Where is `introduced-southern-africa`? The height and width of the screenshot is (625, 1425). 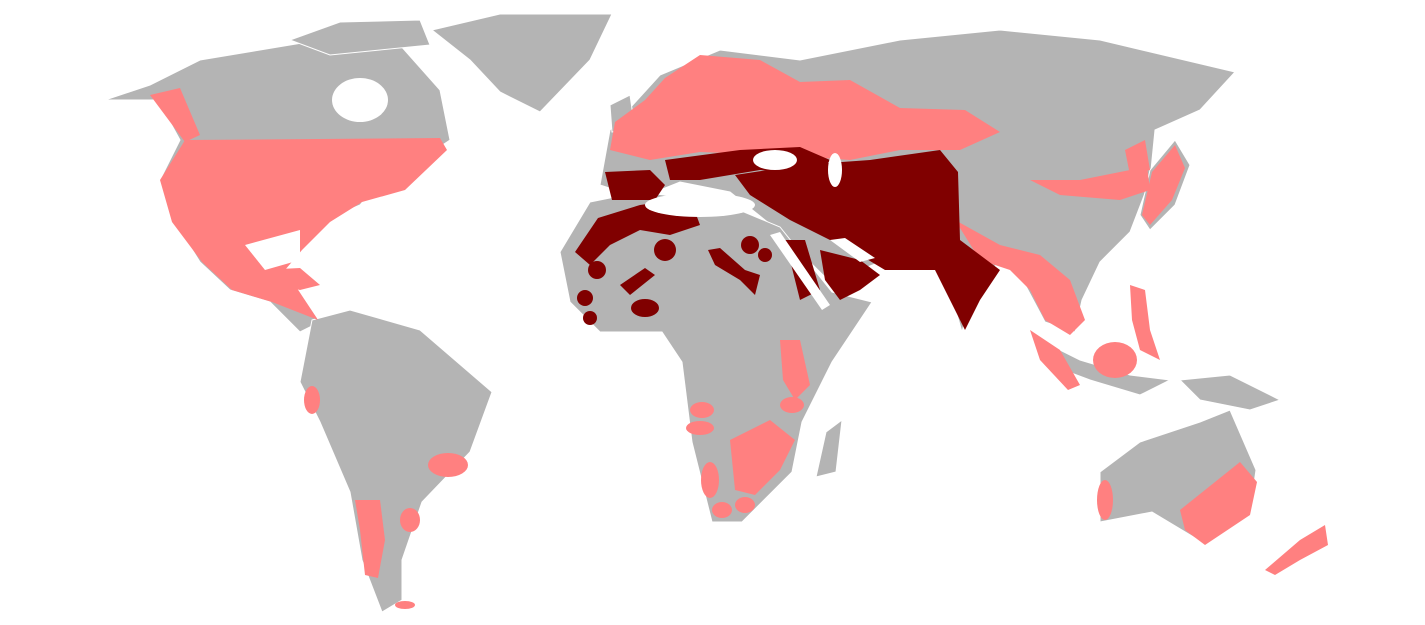 introduced-southern-africa is located at coordinates (762, 457).